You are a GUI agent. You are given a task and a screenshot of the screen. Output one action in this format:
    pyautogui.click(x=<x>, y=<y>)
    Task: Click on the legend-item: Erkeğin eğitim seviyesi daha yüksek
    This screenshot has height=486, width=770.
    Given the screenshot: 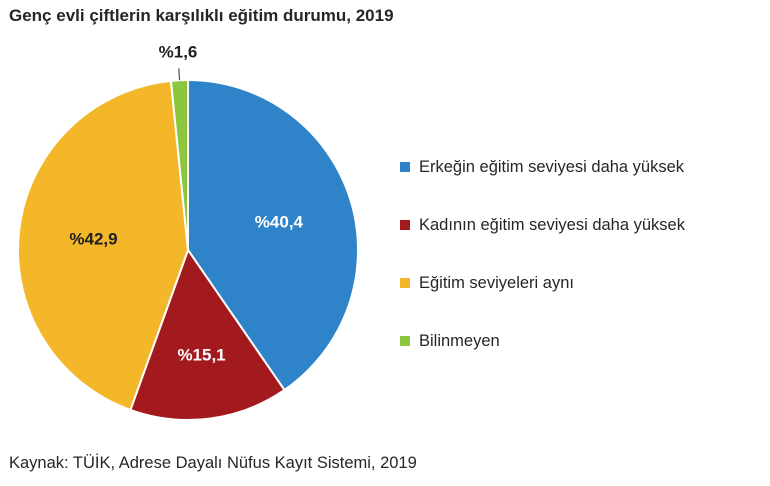 What is the action you would take?
    pyautogui.click(x=580, y=167)
    